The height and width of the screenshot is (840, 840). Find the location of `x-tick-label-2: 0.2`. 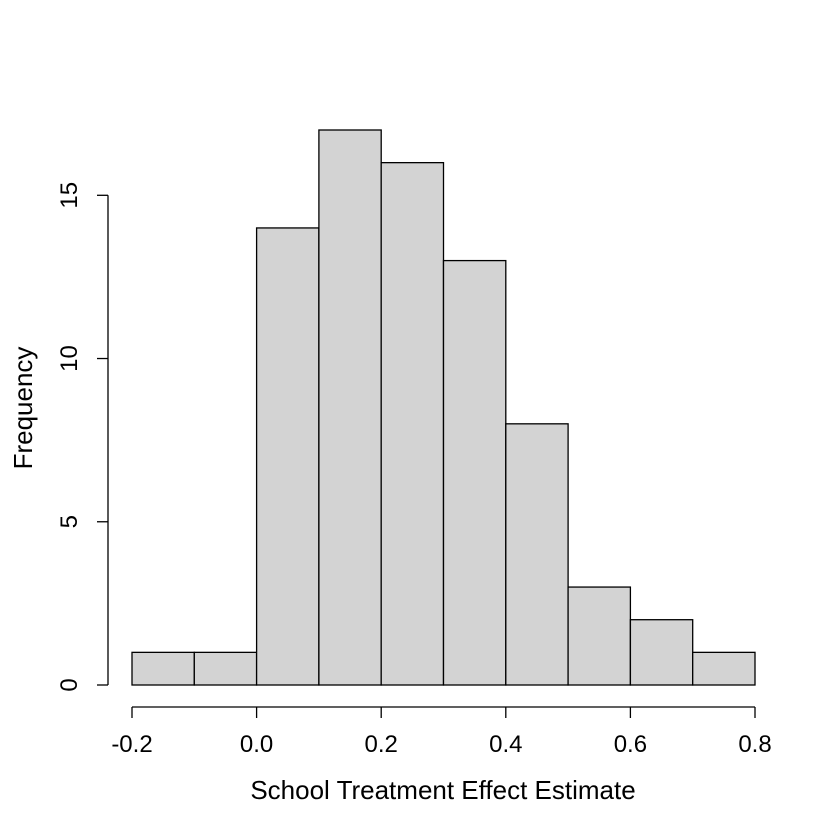

x-tick-label-2: 0.2 is located at coordinates (381, 744).